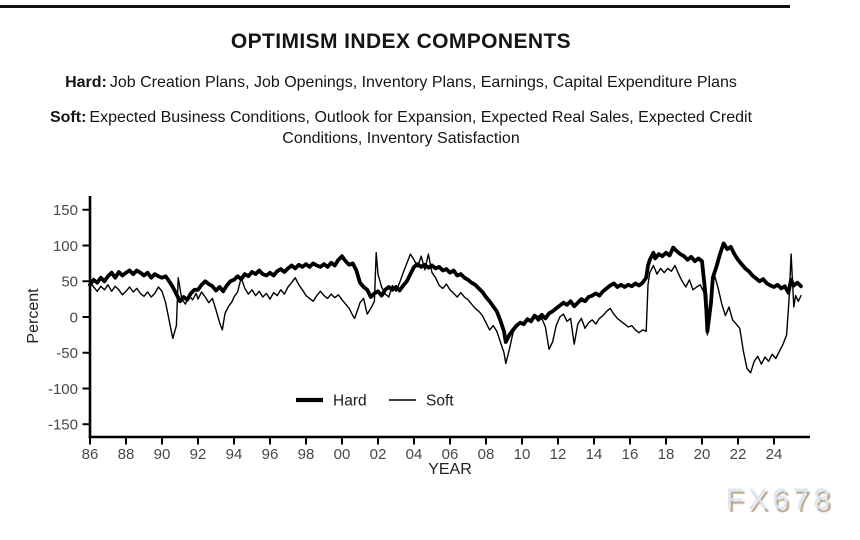  Describe the element at coordinates (63, 425) in the screenshot. I see `y-axis-tick-label: -150` at that location.